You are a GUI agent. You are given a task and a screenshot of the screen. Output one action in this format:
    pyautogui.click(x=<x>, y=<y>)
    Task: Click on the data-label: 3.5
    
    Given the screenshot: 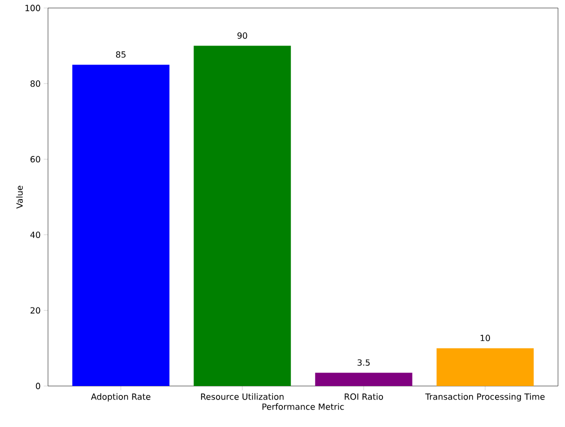 What is the action you would take?
    pyautogui.click(x=364, y=362)
    